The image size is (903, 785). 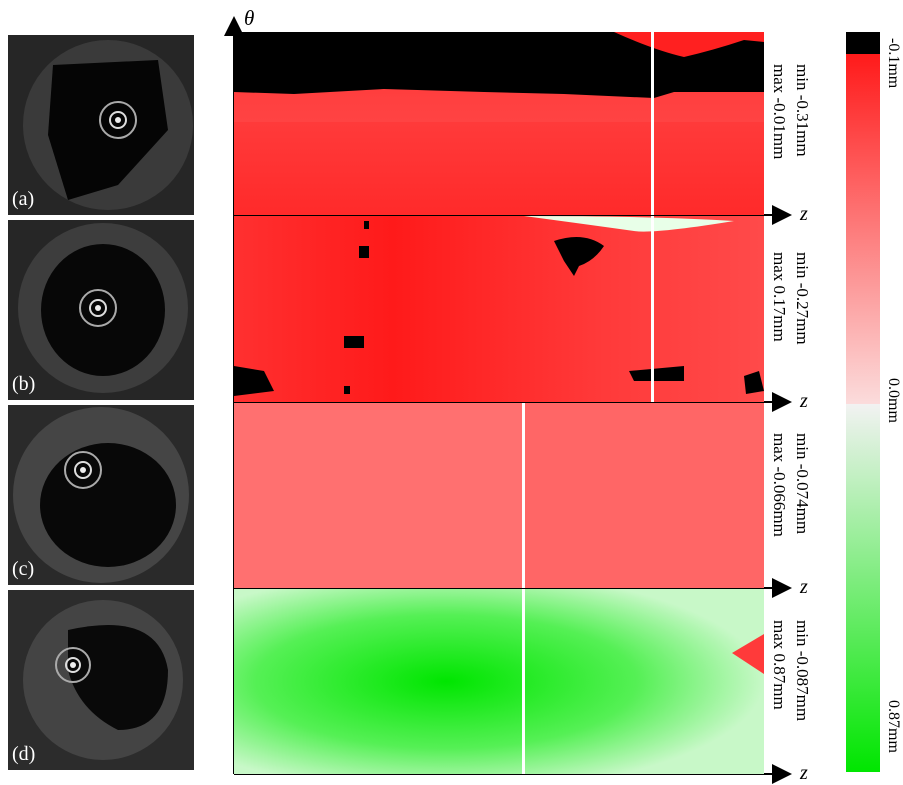 What do you see at coordinates (804, 773) in the screenshot?
I see `z-label-d: z` at bounding box center [804, 773].